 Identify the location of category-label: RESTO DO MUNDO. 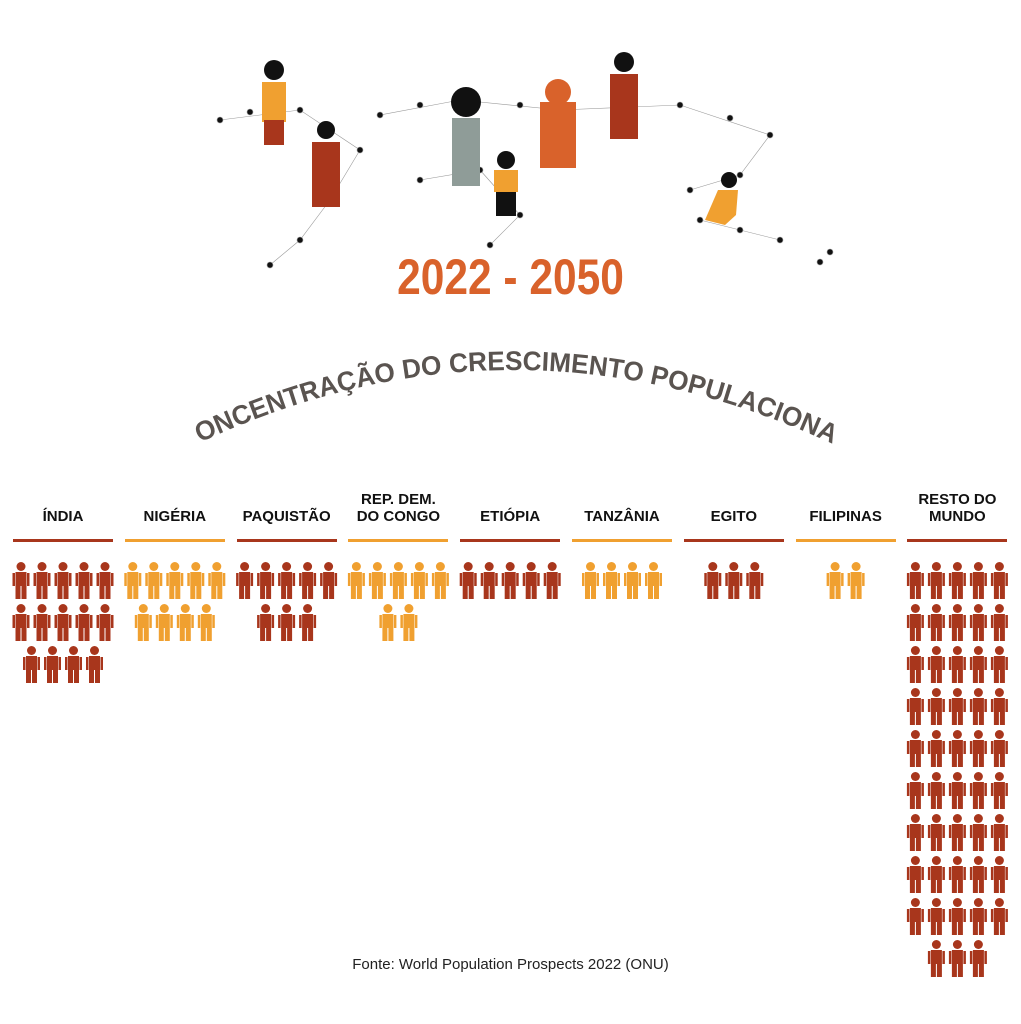
(957, 508).